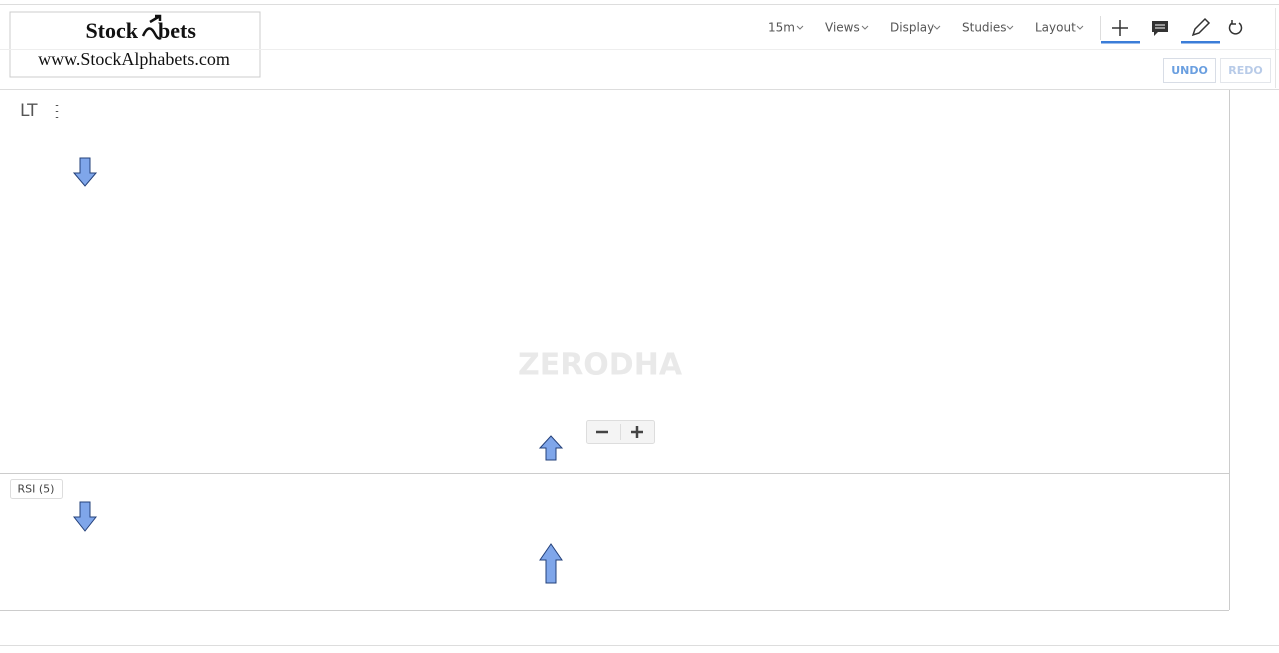  I want to click on redo-label: REDO, so click(1245, 70).